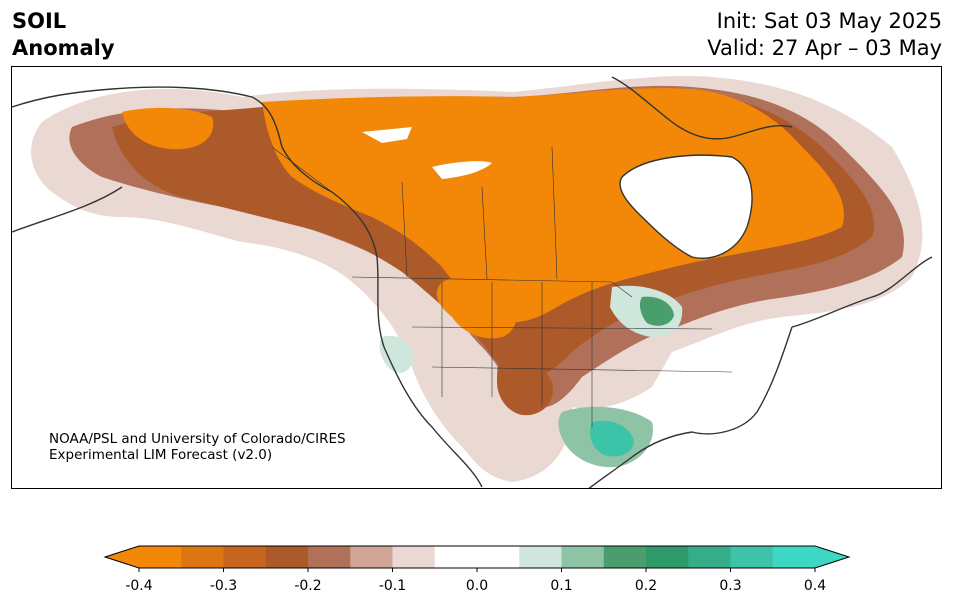 This screenshot has width=954, height=608. I want to click on colorbar-over-arrow, so click(832, 557).